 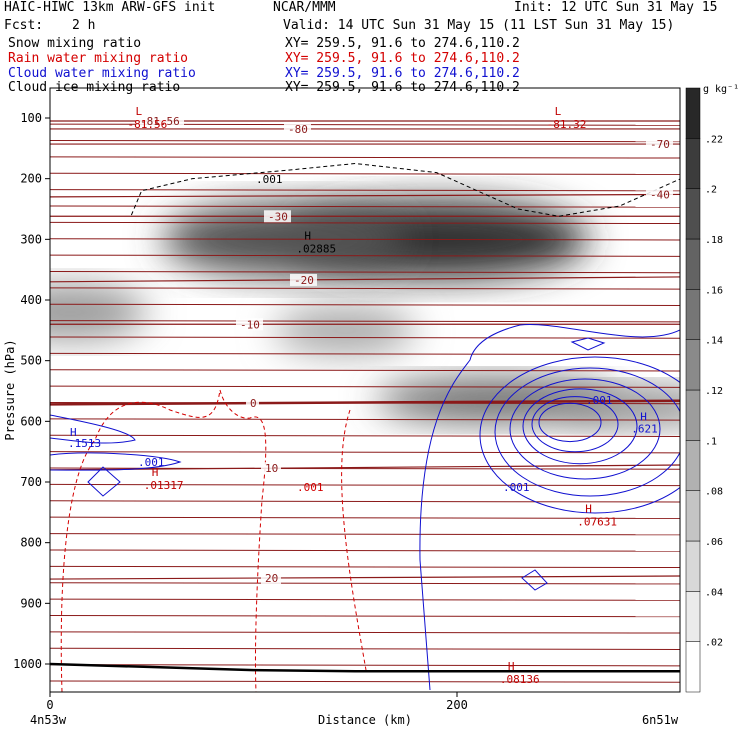 I want to click on colorbar: .02 .04 .06 .08 .1 .12 .14 .16 .18 .2 .22 g kg⁻¹, so click(x=712, y=388).